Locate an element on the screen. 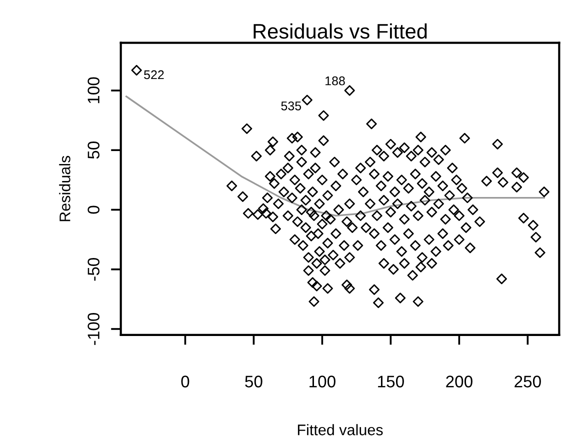  y-tick-label: 0 is located at coordinates (94, 210).